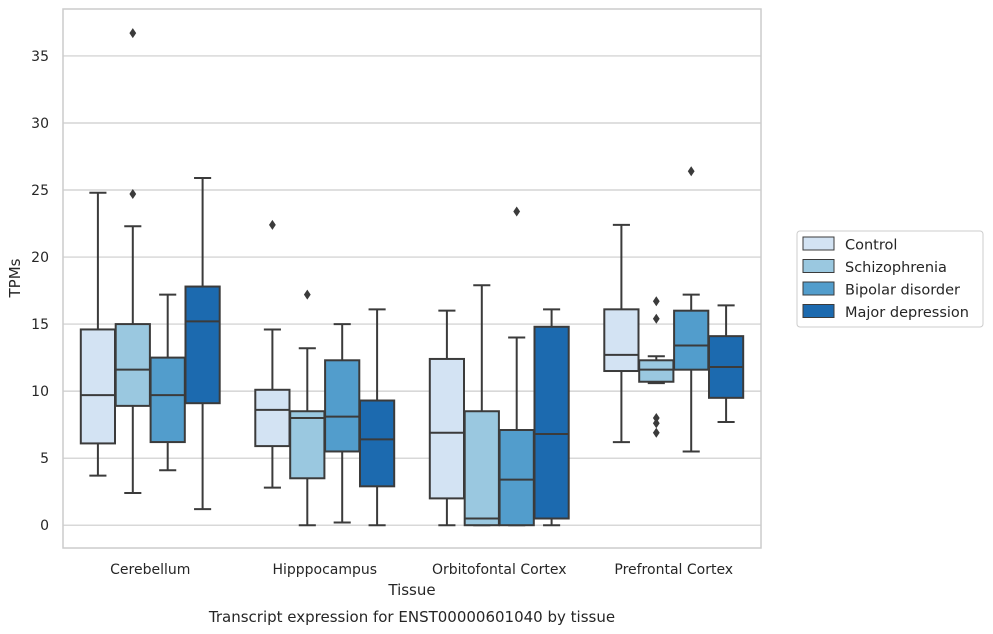 The height and width of the screenshot is (634, 993). I want to click on y-tick-label: 30, so click(40, 124).